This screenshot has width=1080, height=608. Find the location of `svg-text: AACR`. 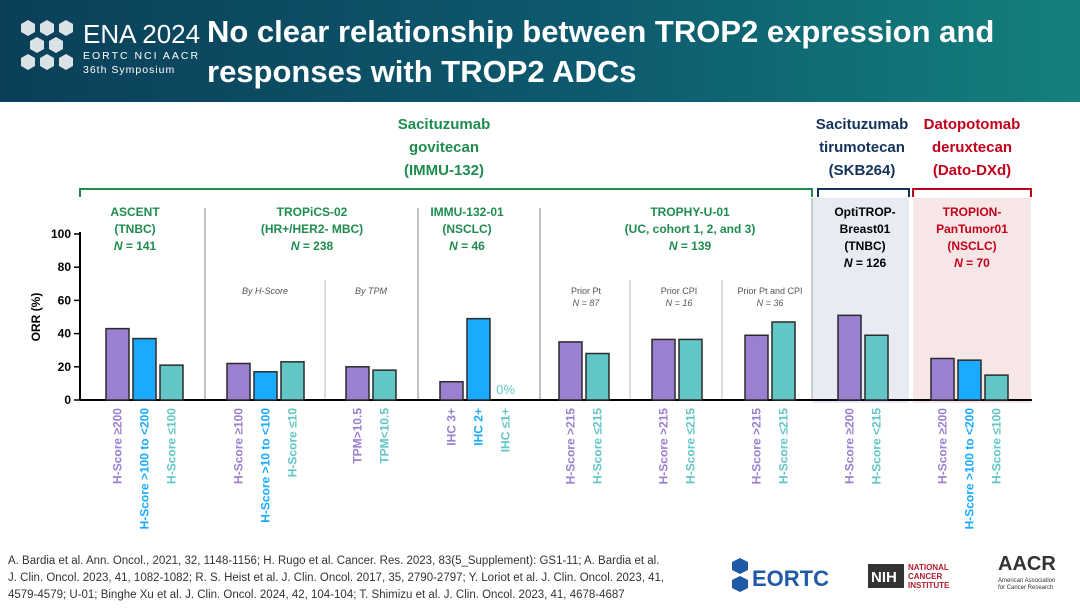

svg-text: AACR is located at coordinates (1027, 564).